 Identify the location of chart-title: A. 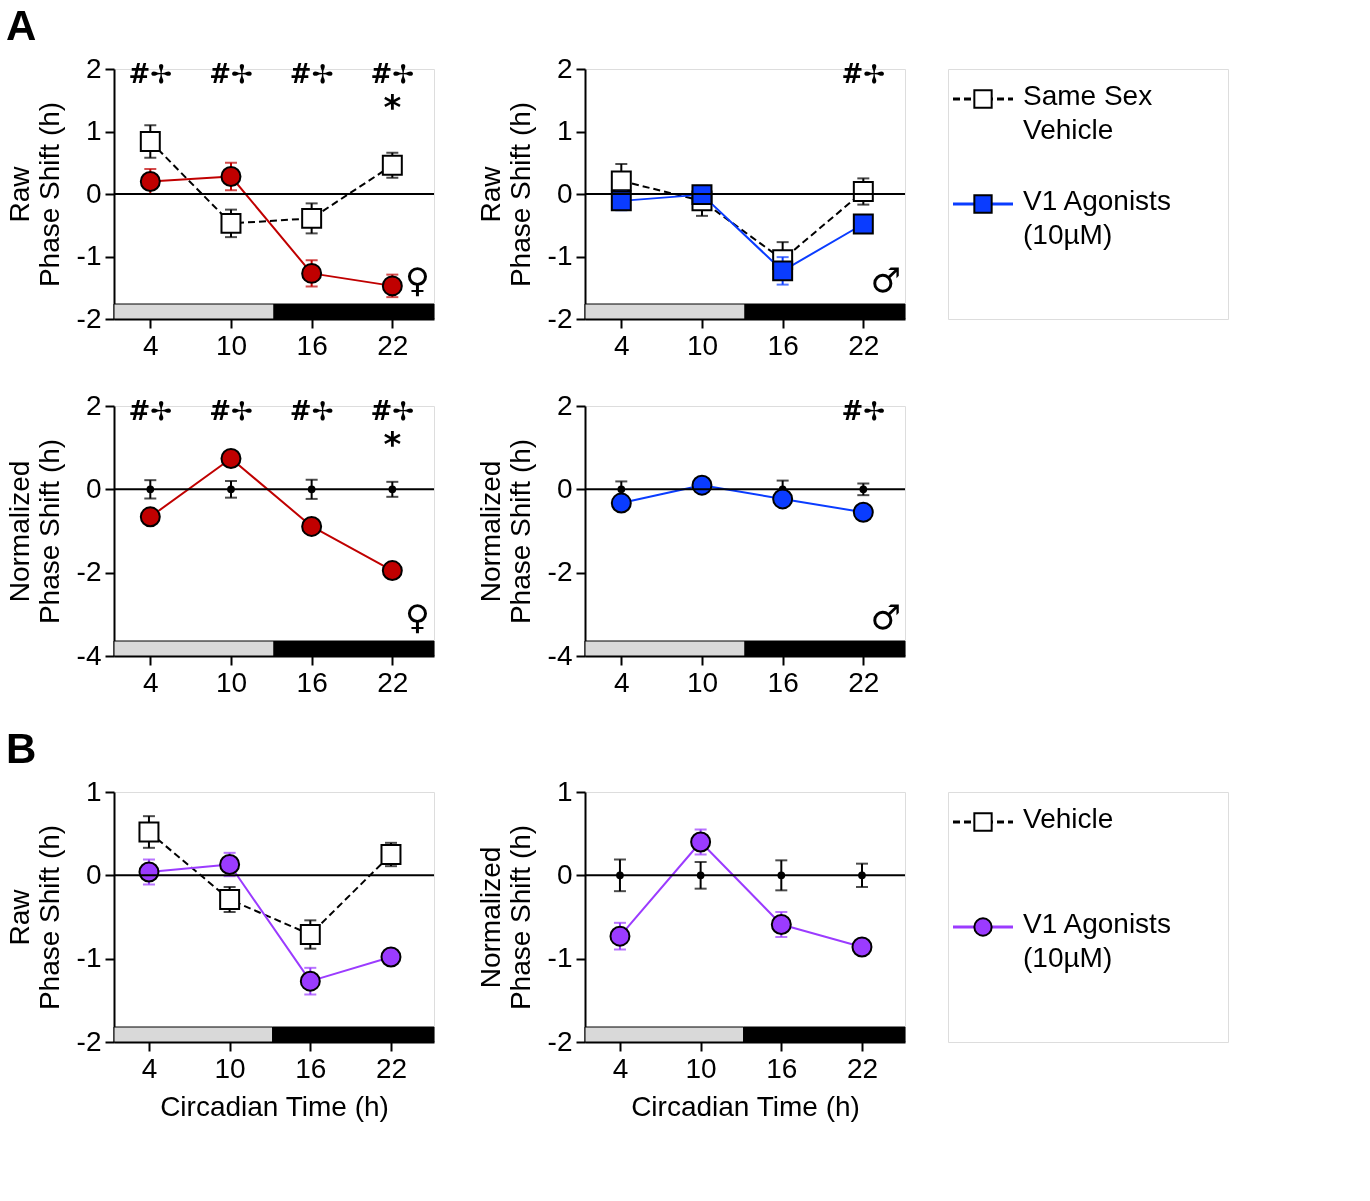
(21, 25).